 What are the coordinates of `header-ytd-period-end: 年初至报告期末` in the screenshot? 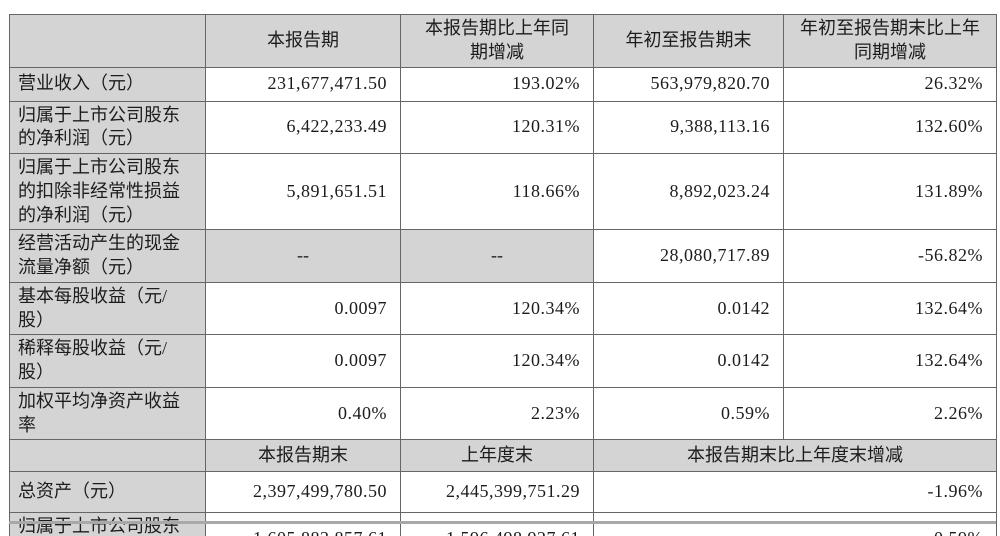 It's located at (688, 41).